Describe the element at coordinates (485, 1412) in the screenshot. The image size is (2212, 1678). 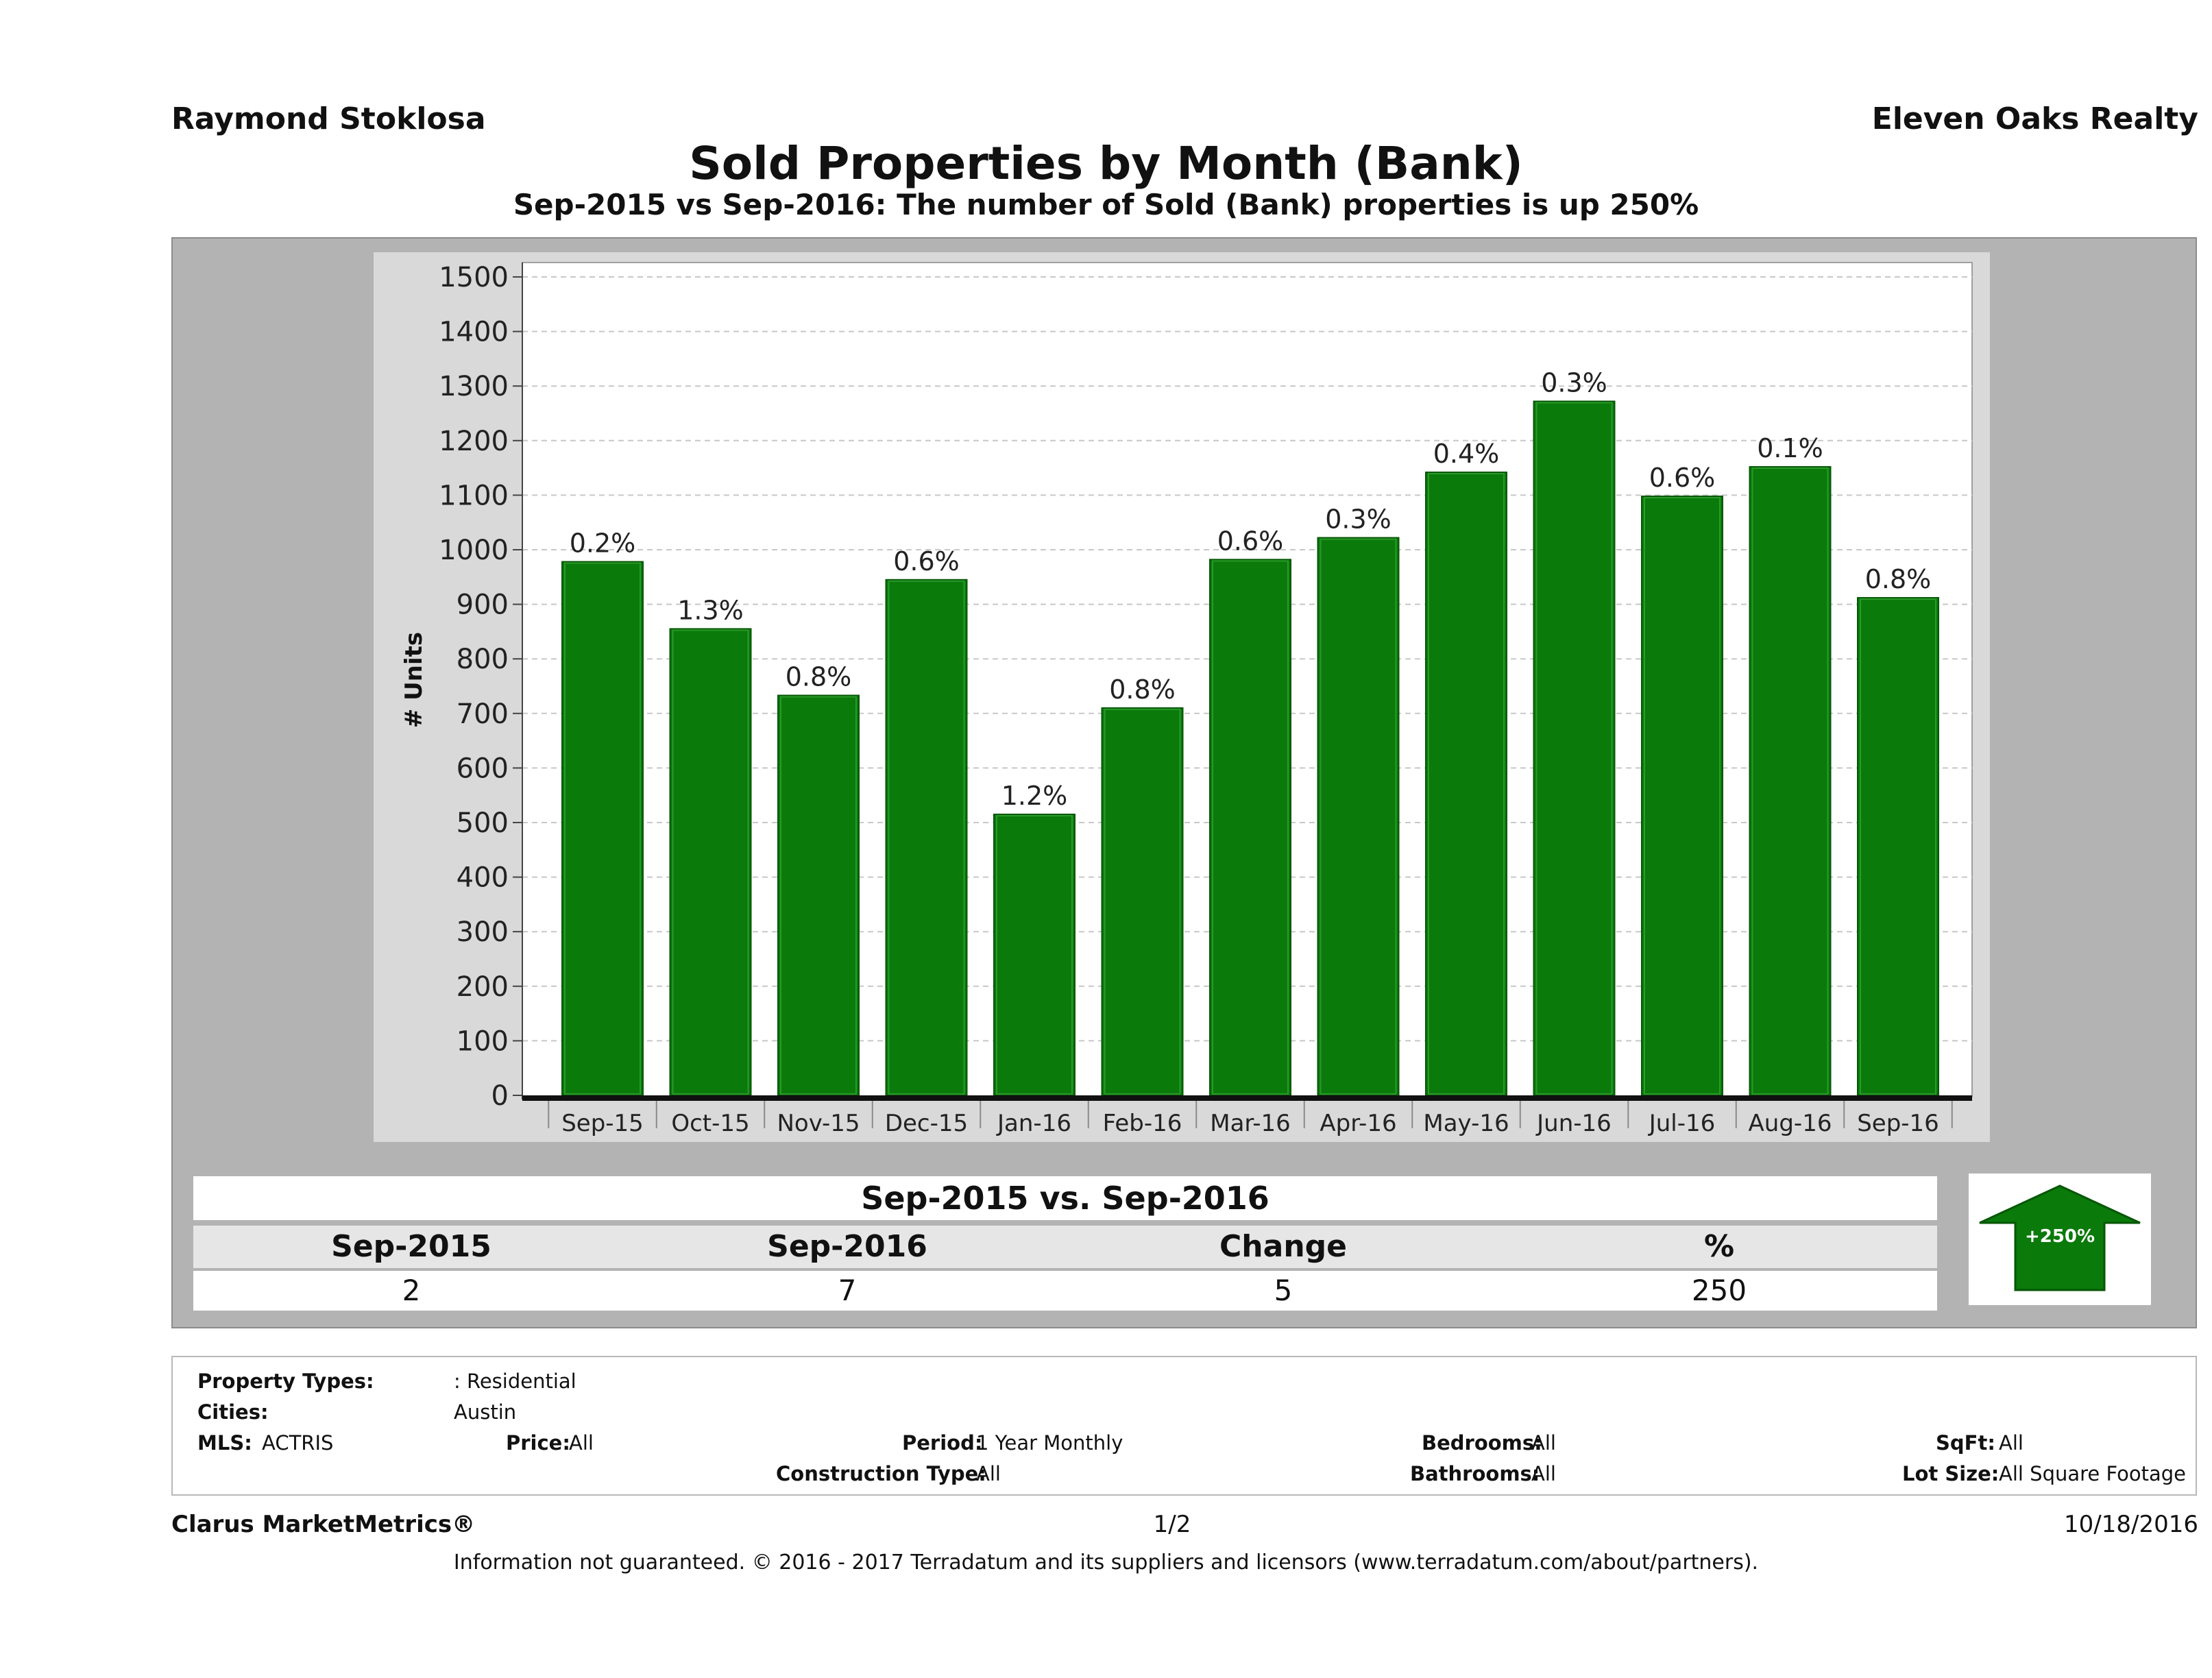
I see `filter-cities-value: Austin` at that location.